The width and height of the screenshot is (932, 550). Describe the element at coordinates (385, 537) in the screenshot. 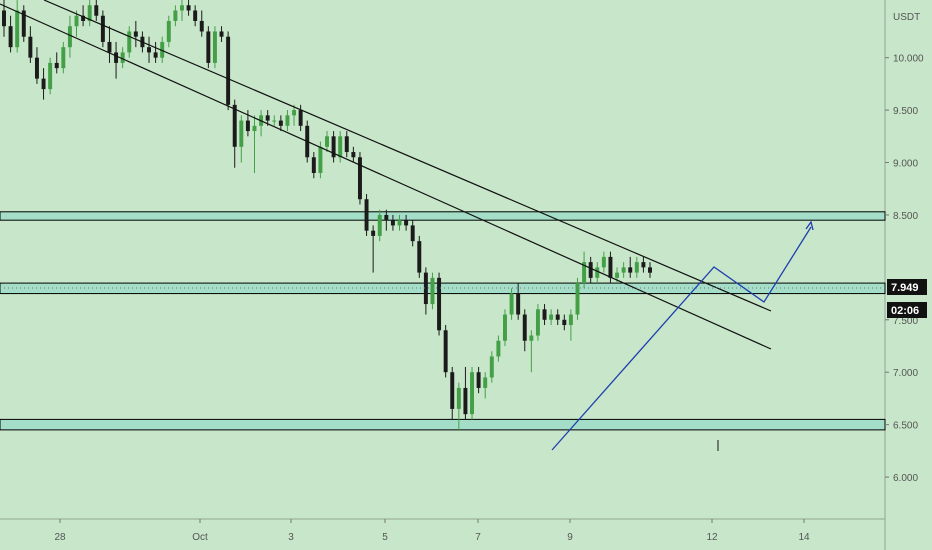

I see `time-tick-label: 5` at that location.